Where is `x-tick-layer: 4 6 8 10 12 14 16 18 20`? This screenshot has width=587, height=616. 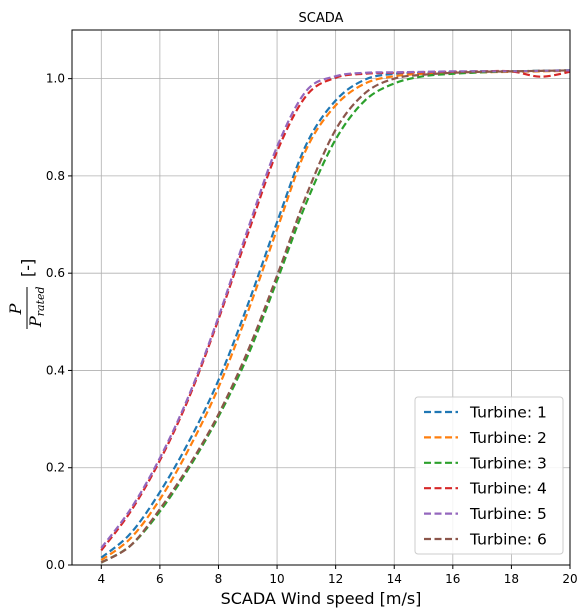
x-tick-layer: 4 6 8 10 12 14 16 18 20 is located at coordinates (337, 575).